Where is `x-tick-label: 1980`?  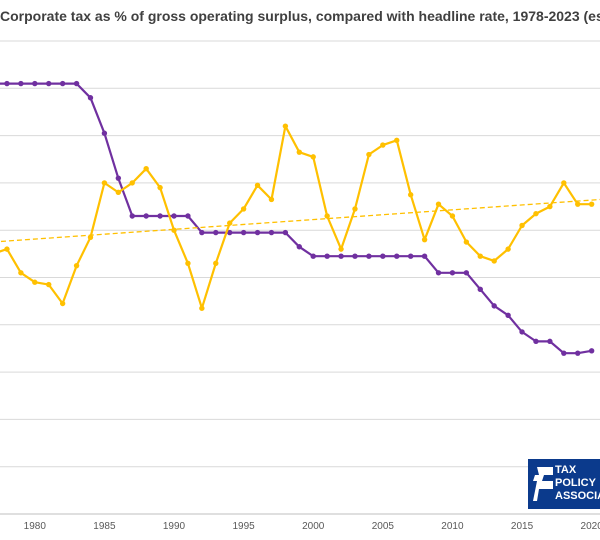 x-tick-label: 1980 is located at coordinates (35, 526).